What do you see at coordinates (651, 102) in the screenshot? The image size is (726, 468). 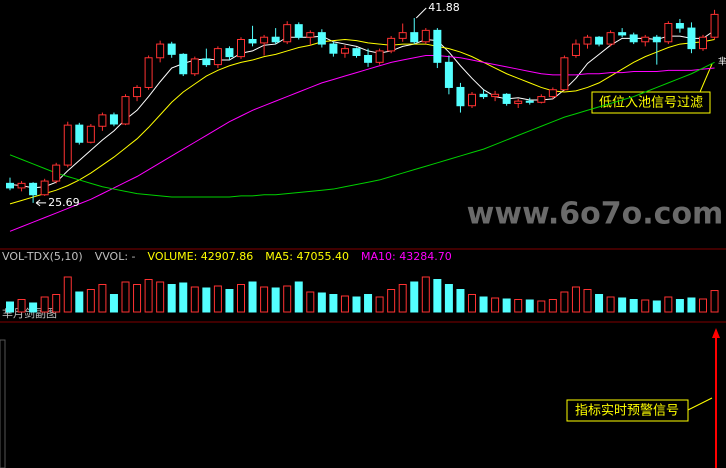 I see `annotation-box` at bounding box center [651, 102].